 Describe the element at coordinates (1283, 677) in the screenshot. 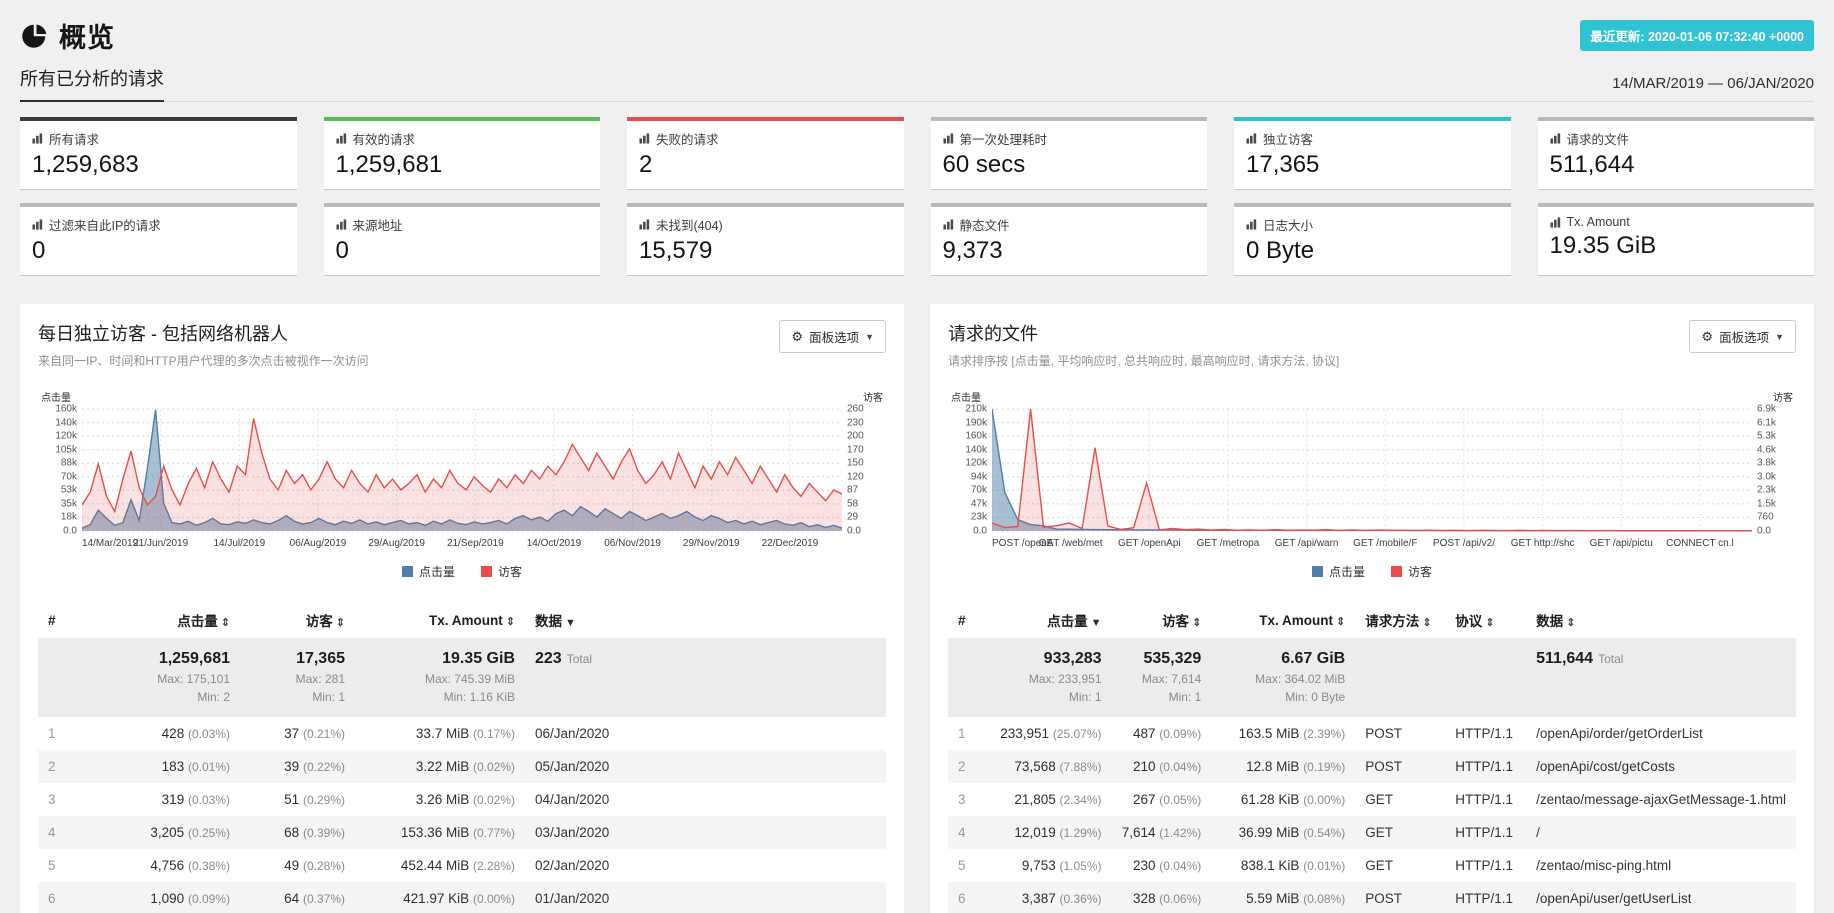

I see `summary-cell-tx: 6.67 GiB Max: 364.02 MiB Min: 0 Byte` at that location.